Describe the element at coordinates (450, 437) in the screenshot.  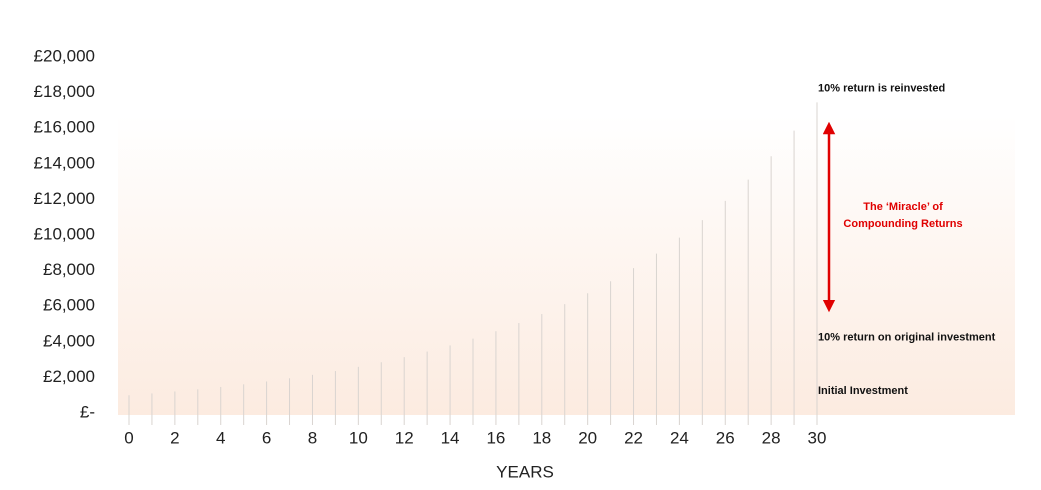
I see `x-tick-label: 14` at that location.